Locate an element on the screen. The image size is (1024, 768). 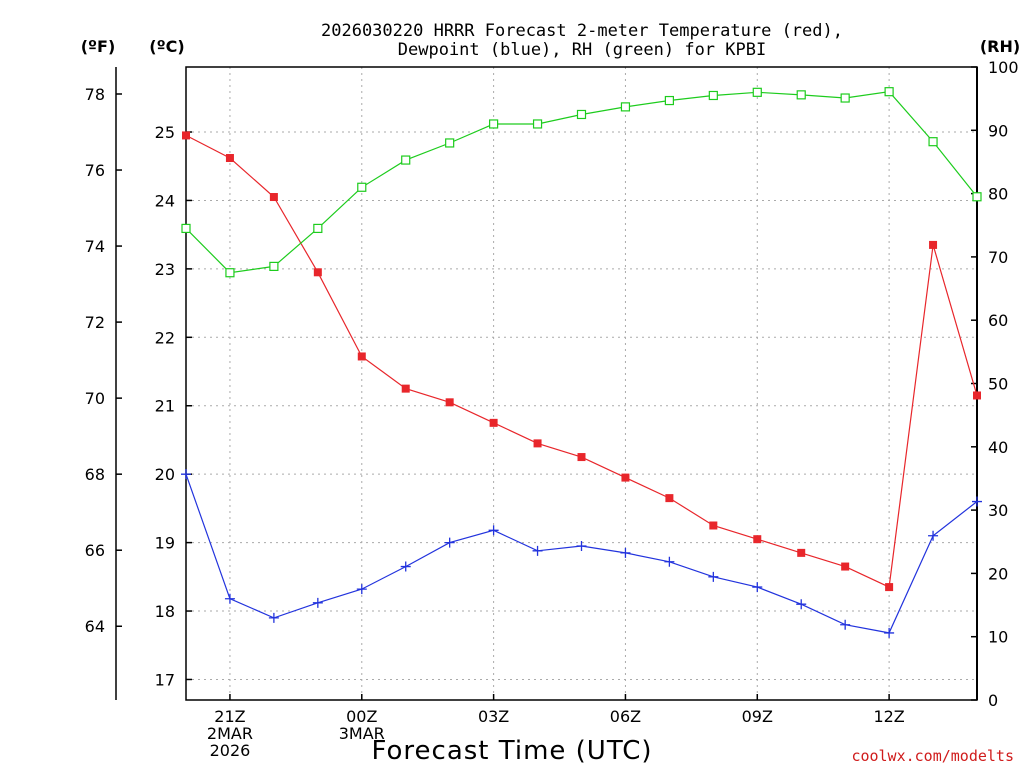
rh-tick-label: 50 is located at coordinates (998, 384).